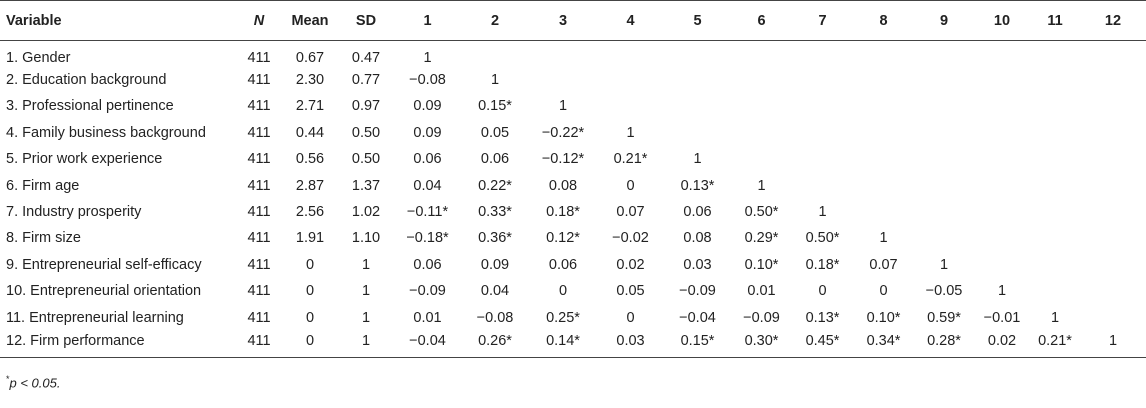  What do you see at coordinates (761, 20) in the screenshot?
I see `column-header: 6` at bounding box center [761, 20].